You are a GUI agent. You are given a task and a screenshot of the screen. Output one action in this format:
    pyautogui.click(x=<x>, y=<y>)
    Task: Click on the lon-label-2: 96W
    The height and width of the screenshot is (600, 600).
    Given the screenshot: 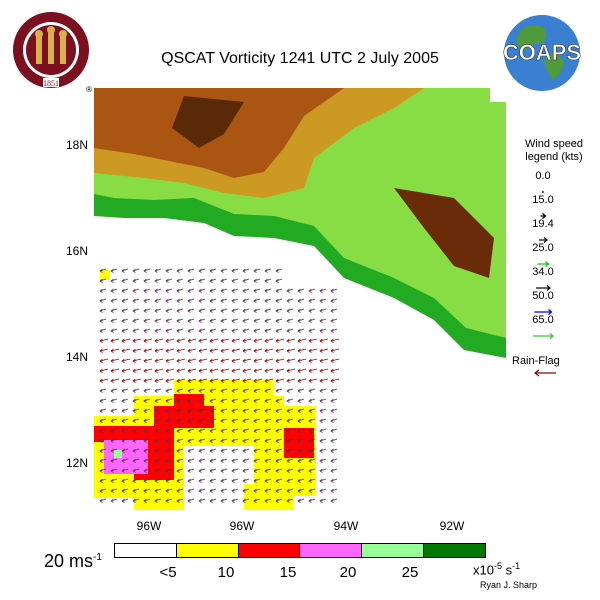 What is the action you would take?
    pyautogui.click(x=242, y=526)
    